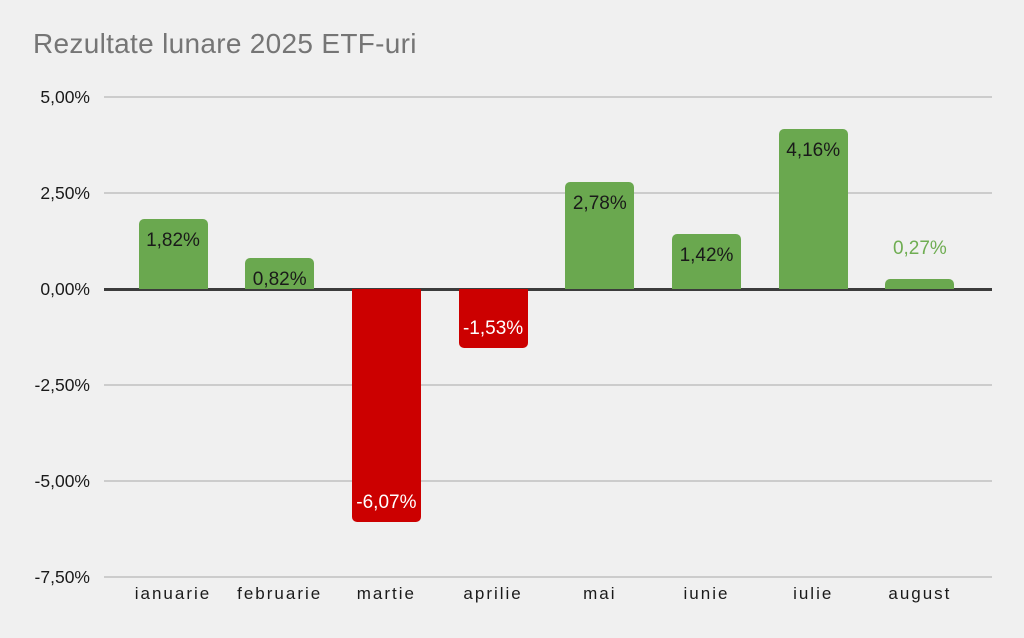 The width and height of the screenshot is (1024, 638). I want to click on bar-value-label: 2,78%, so click(599, 204).